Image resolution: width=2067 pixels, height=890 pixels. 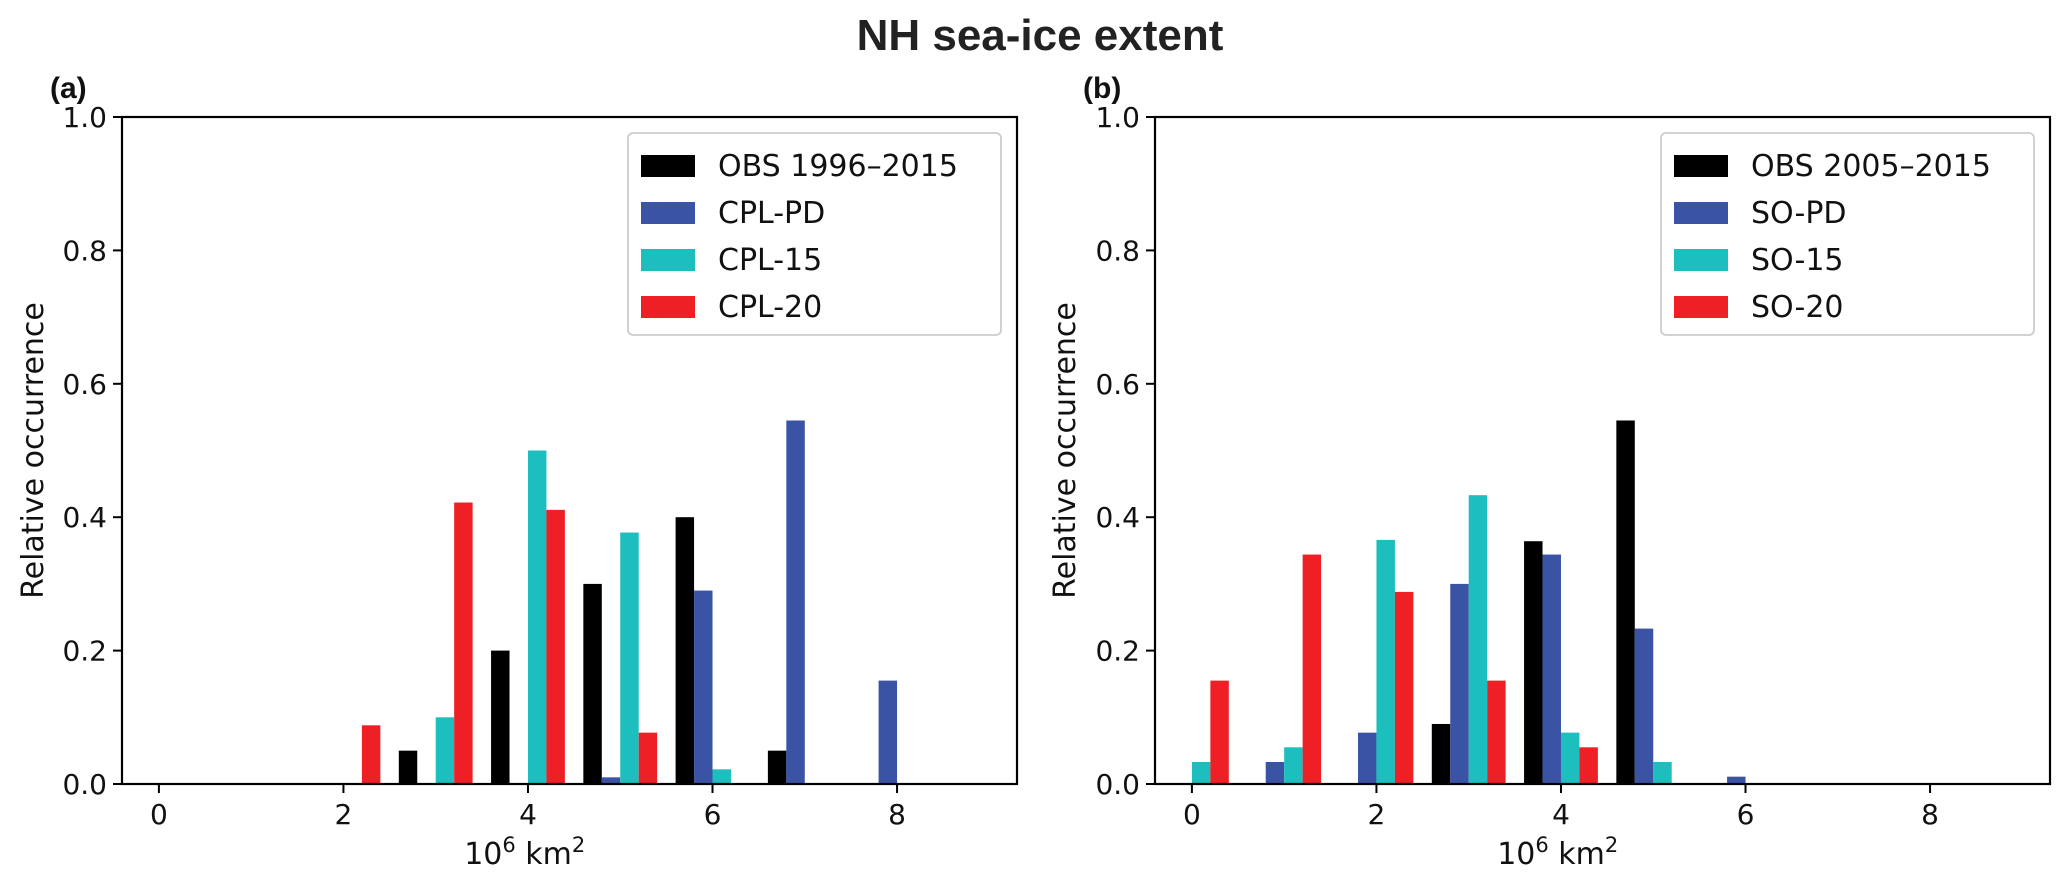 What do you see at coordinates (838, 166) in the screenshot?
I see `legend-label: OBS 1996–2015` at bounding box center [838, 166].